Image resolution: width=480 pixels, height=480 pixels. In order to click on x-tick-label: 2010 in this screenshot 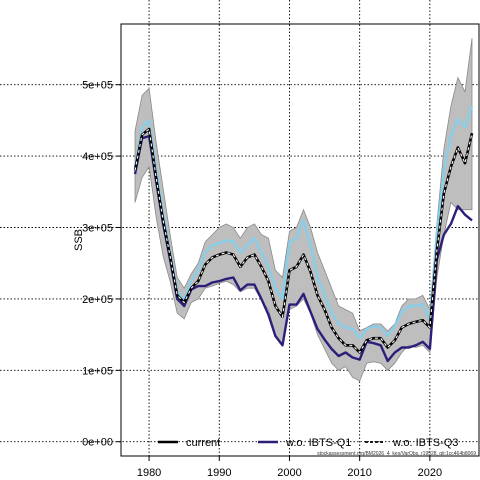, I will do `click(359, 473)`.